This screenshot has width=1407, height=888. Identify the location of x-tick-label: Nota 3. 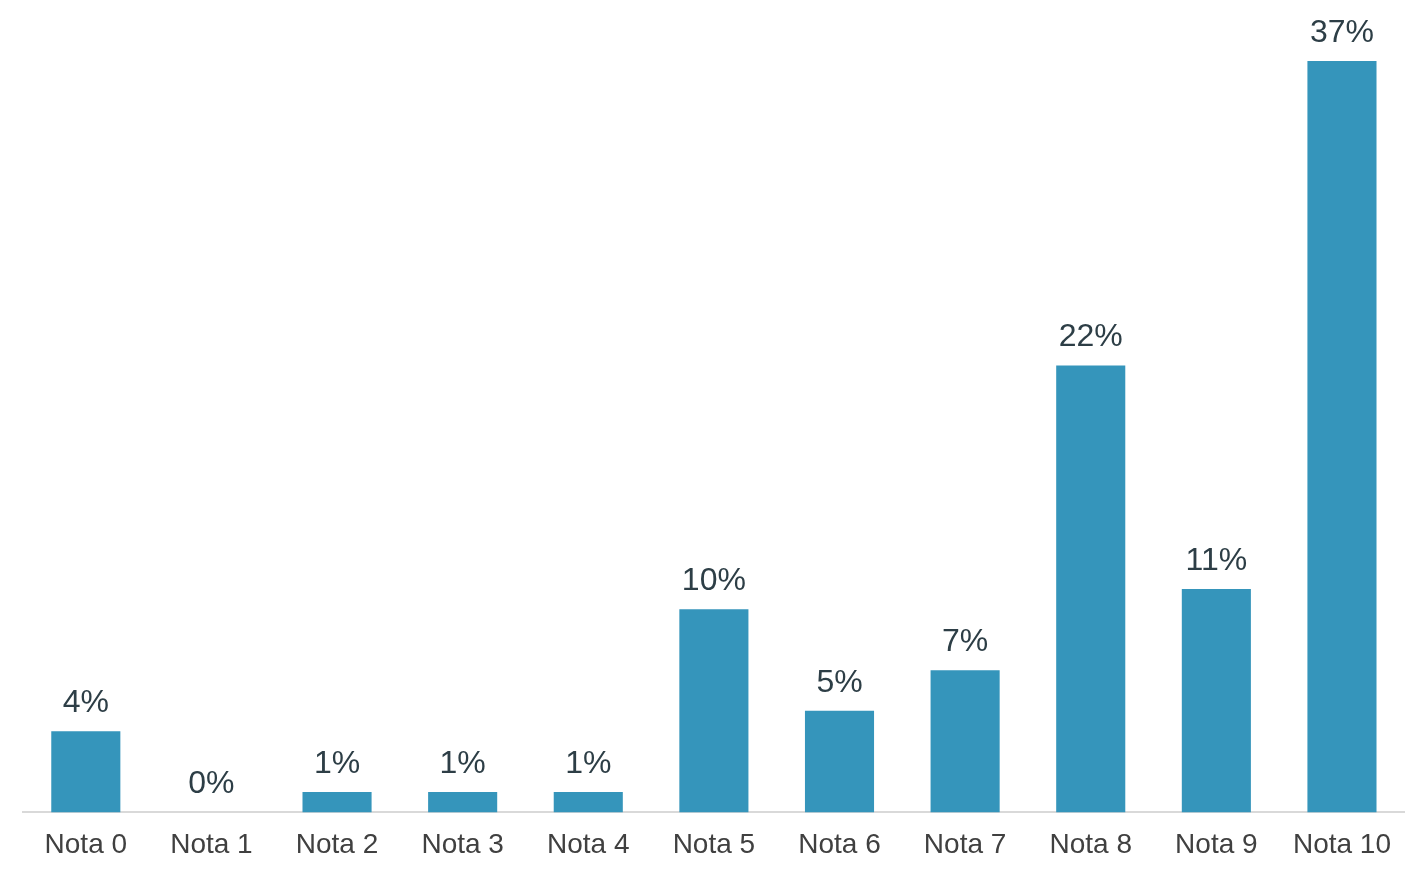
(462, 843).